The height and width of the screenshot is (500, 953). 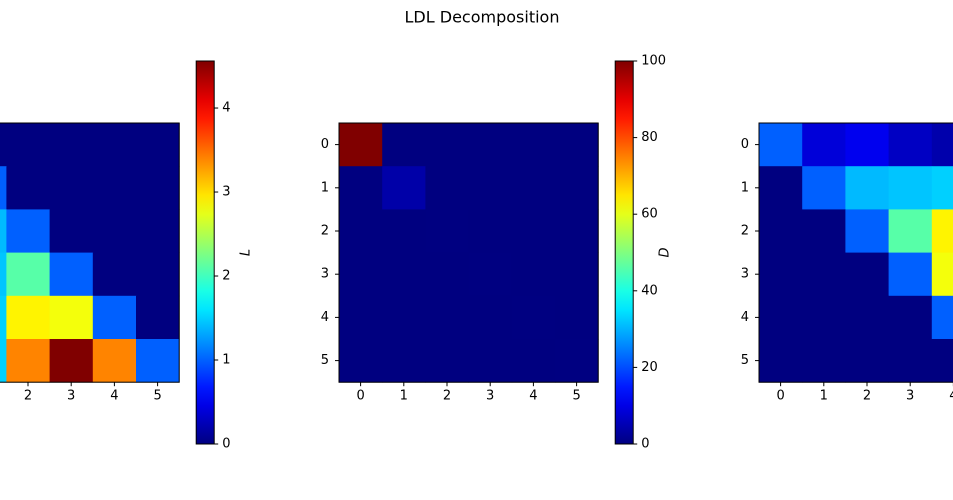 I want to click on colorbar-tick-label: 100, so click(x=653, y=61).